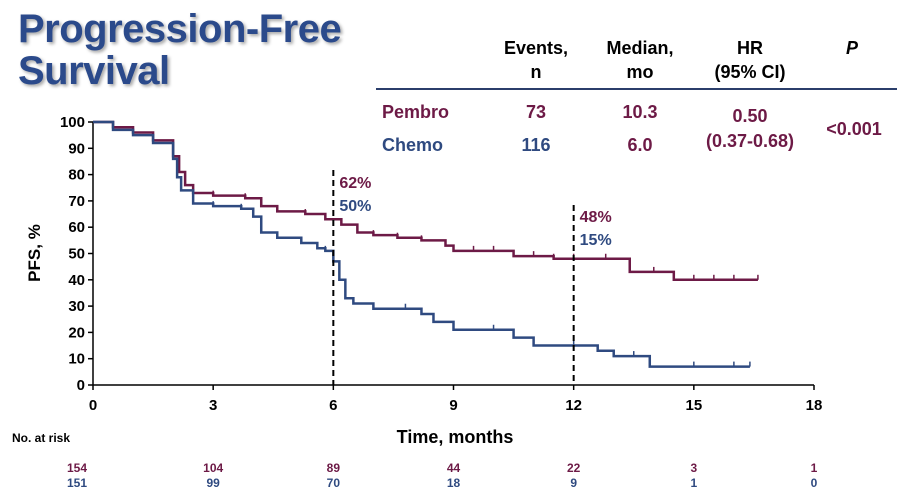  Describe the element at coordinates (76, 201) in the screenshot. I see `y-tick-label: 70` at that location.